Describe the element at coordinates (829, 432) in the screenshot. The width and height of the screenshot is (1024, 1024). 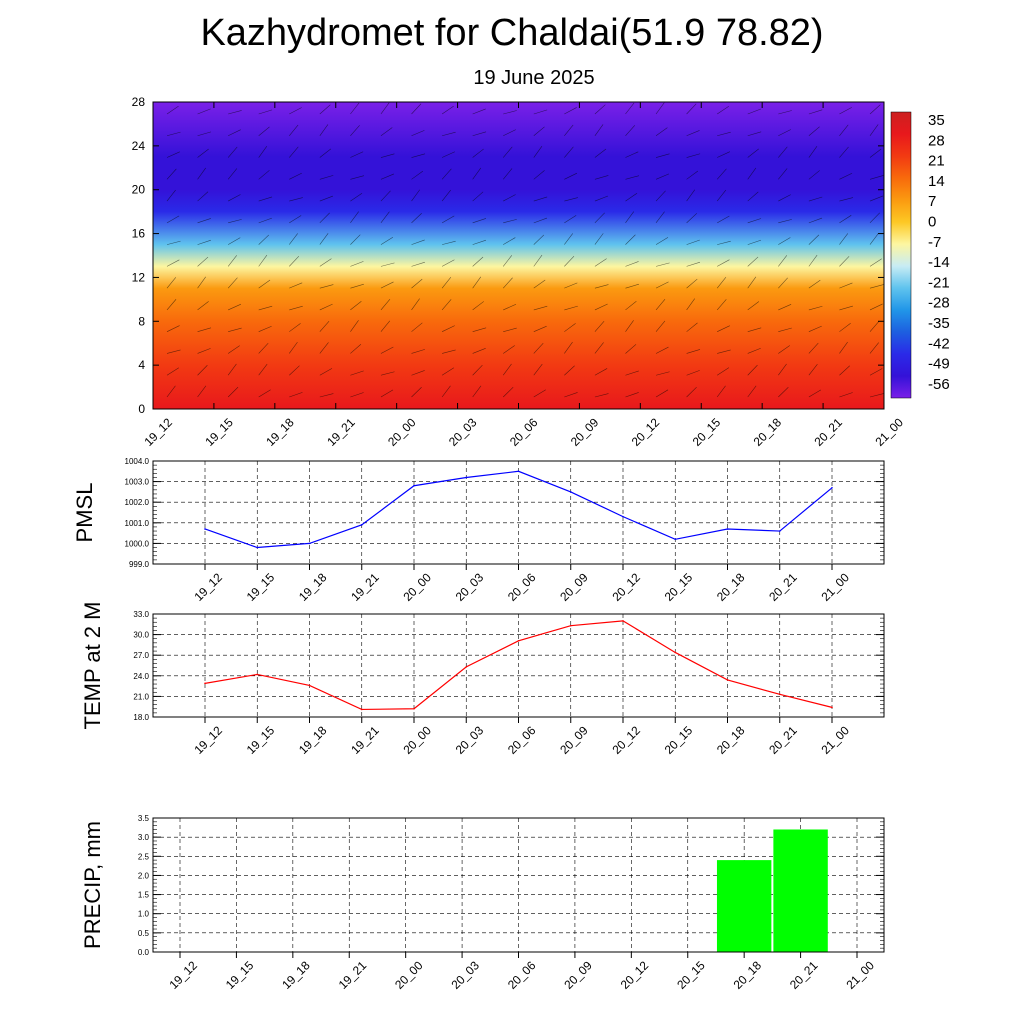
I see `heatmap-x-tick-label: 20_21` at that location.